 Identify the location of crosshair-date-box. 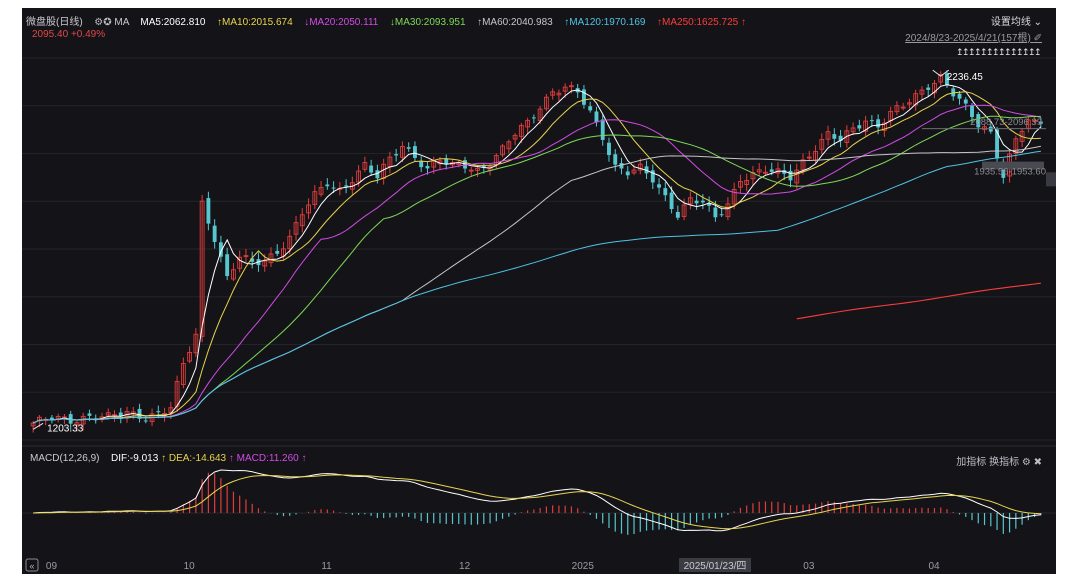
(715, 565).